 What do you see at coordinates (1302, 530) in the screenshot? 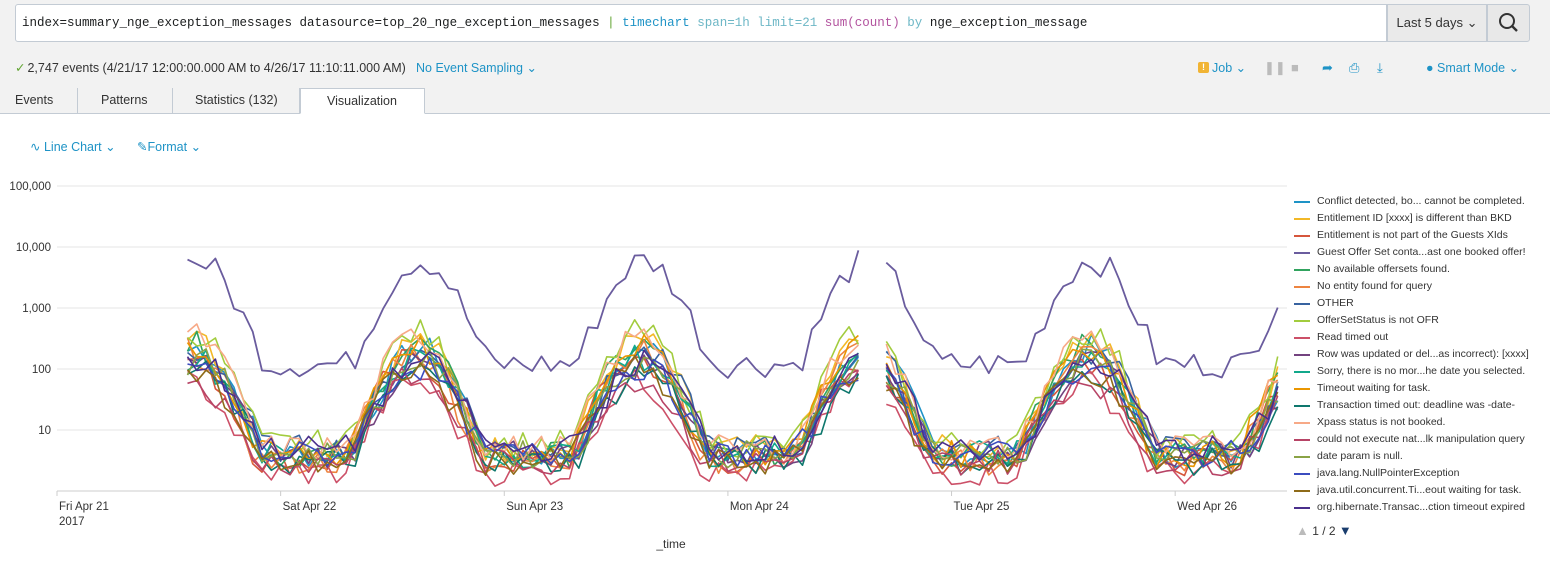
I see `page-up-icon: ▲` at bounding box center [1302, 530].